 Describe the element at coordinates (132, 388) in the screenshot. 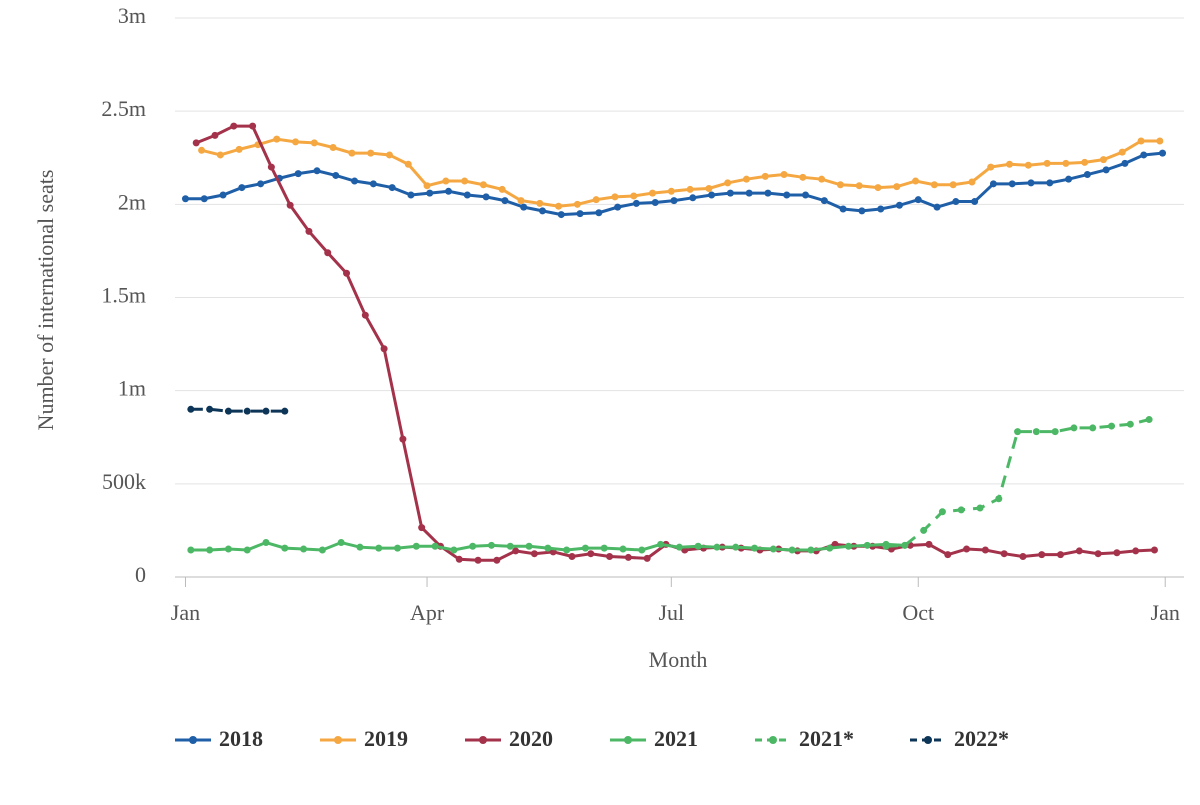

I see `y-tick-label: 1m` at that location.